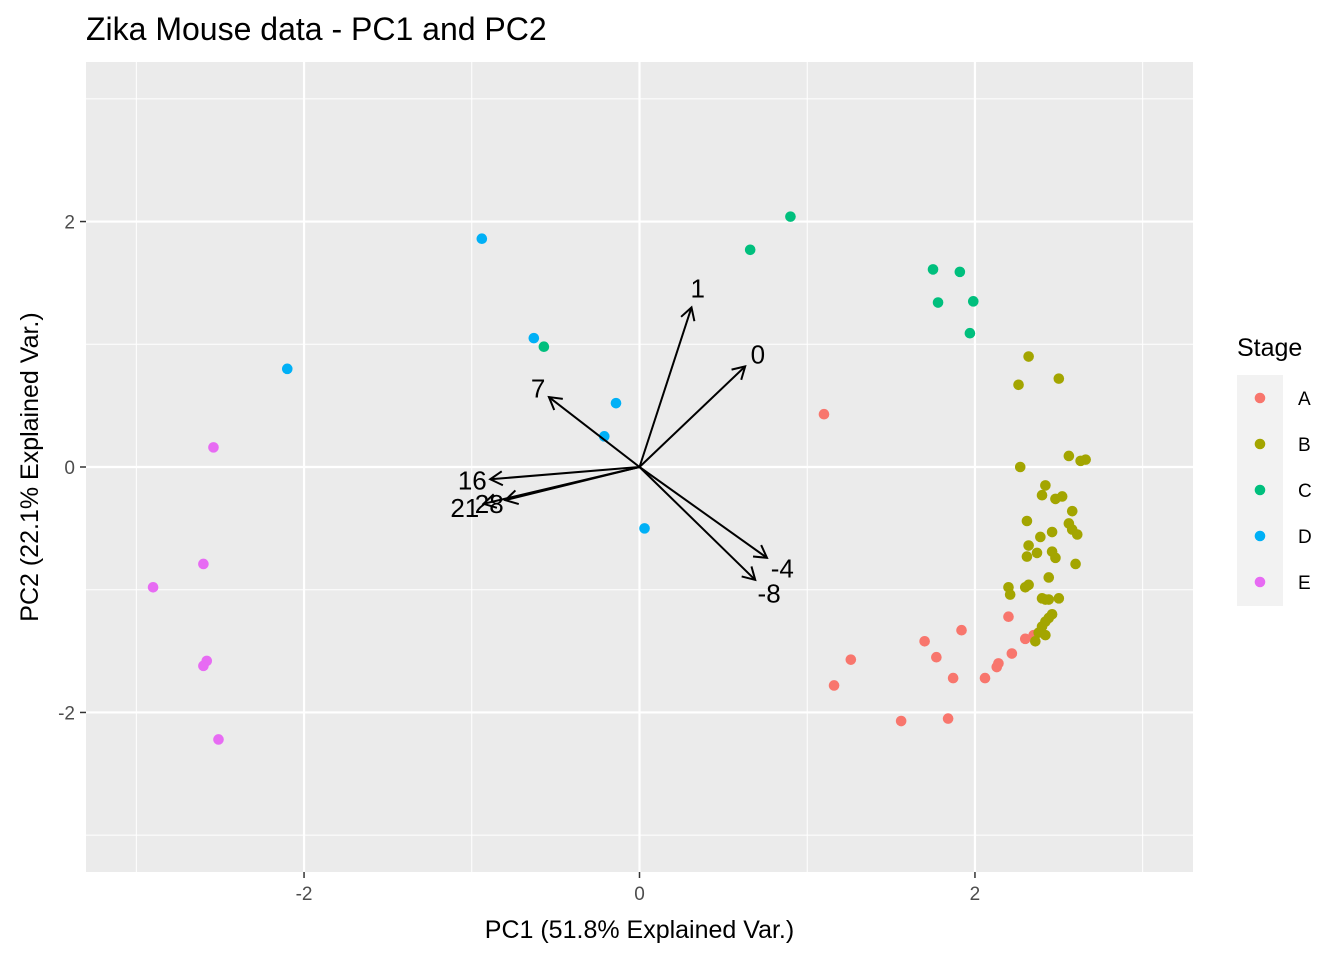 The height and width of the screenshot is (960, 1344). Describe the element at coordinates (1260, 582) in the screenshot. I see `legend-key-E` at that location.